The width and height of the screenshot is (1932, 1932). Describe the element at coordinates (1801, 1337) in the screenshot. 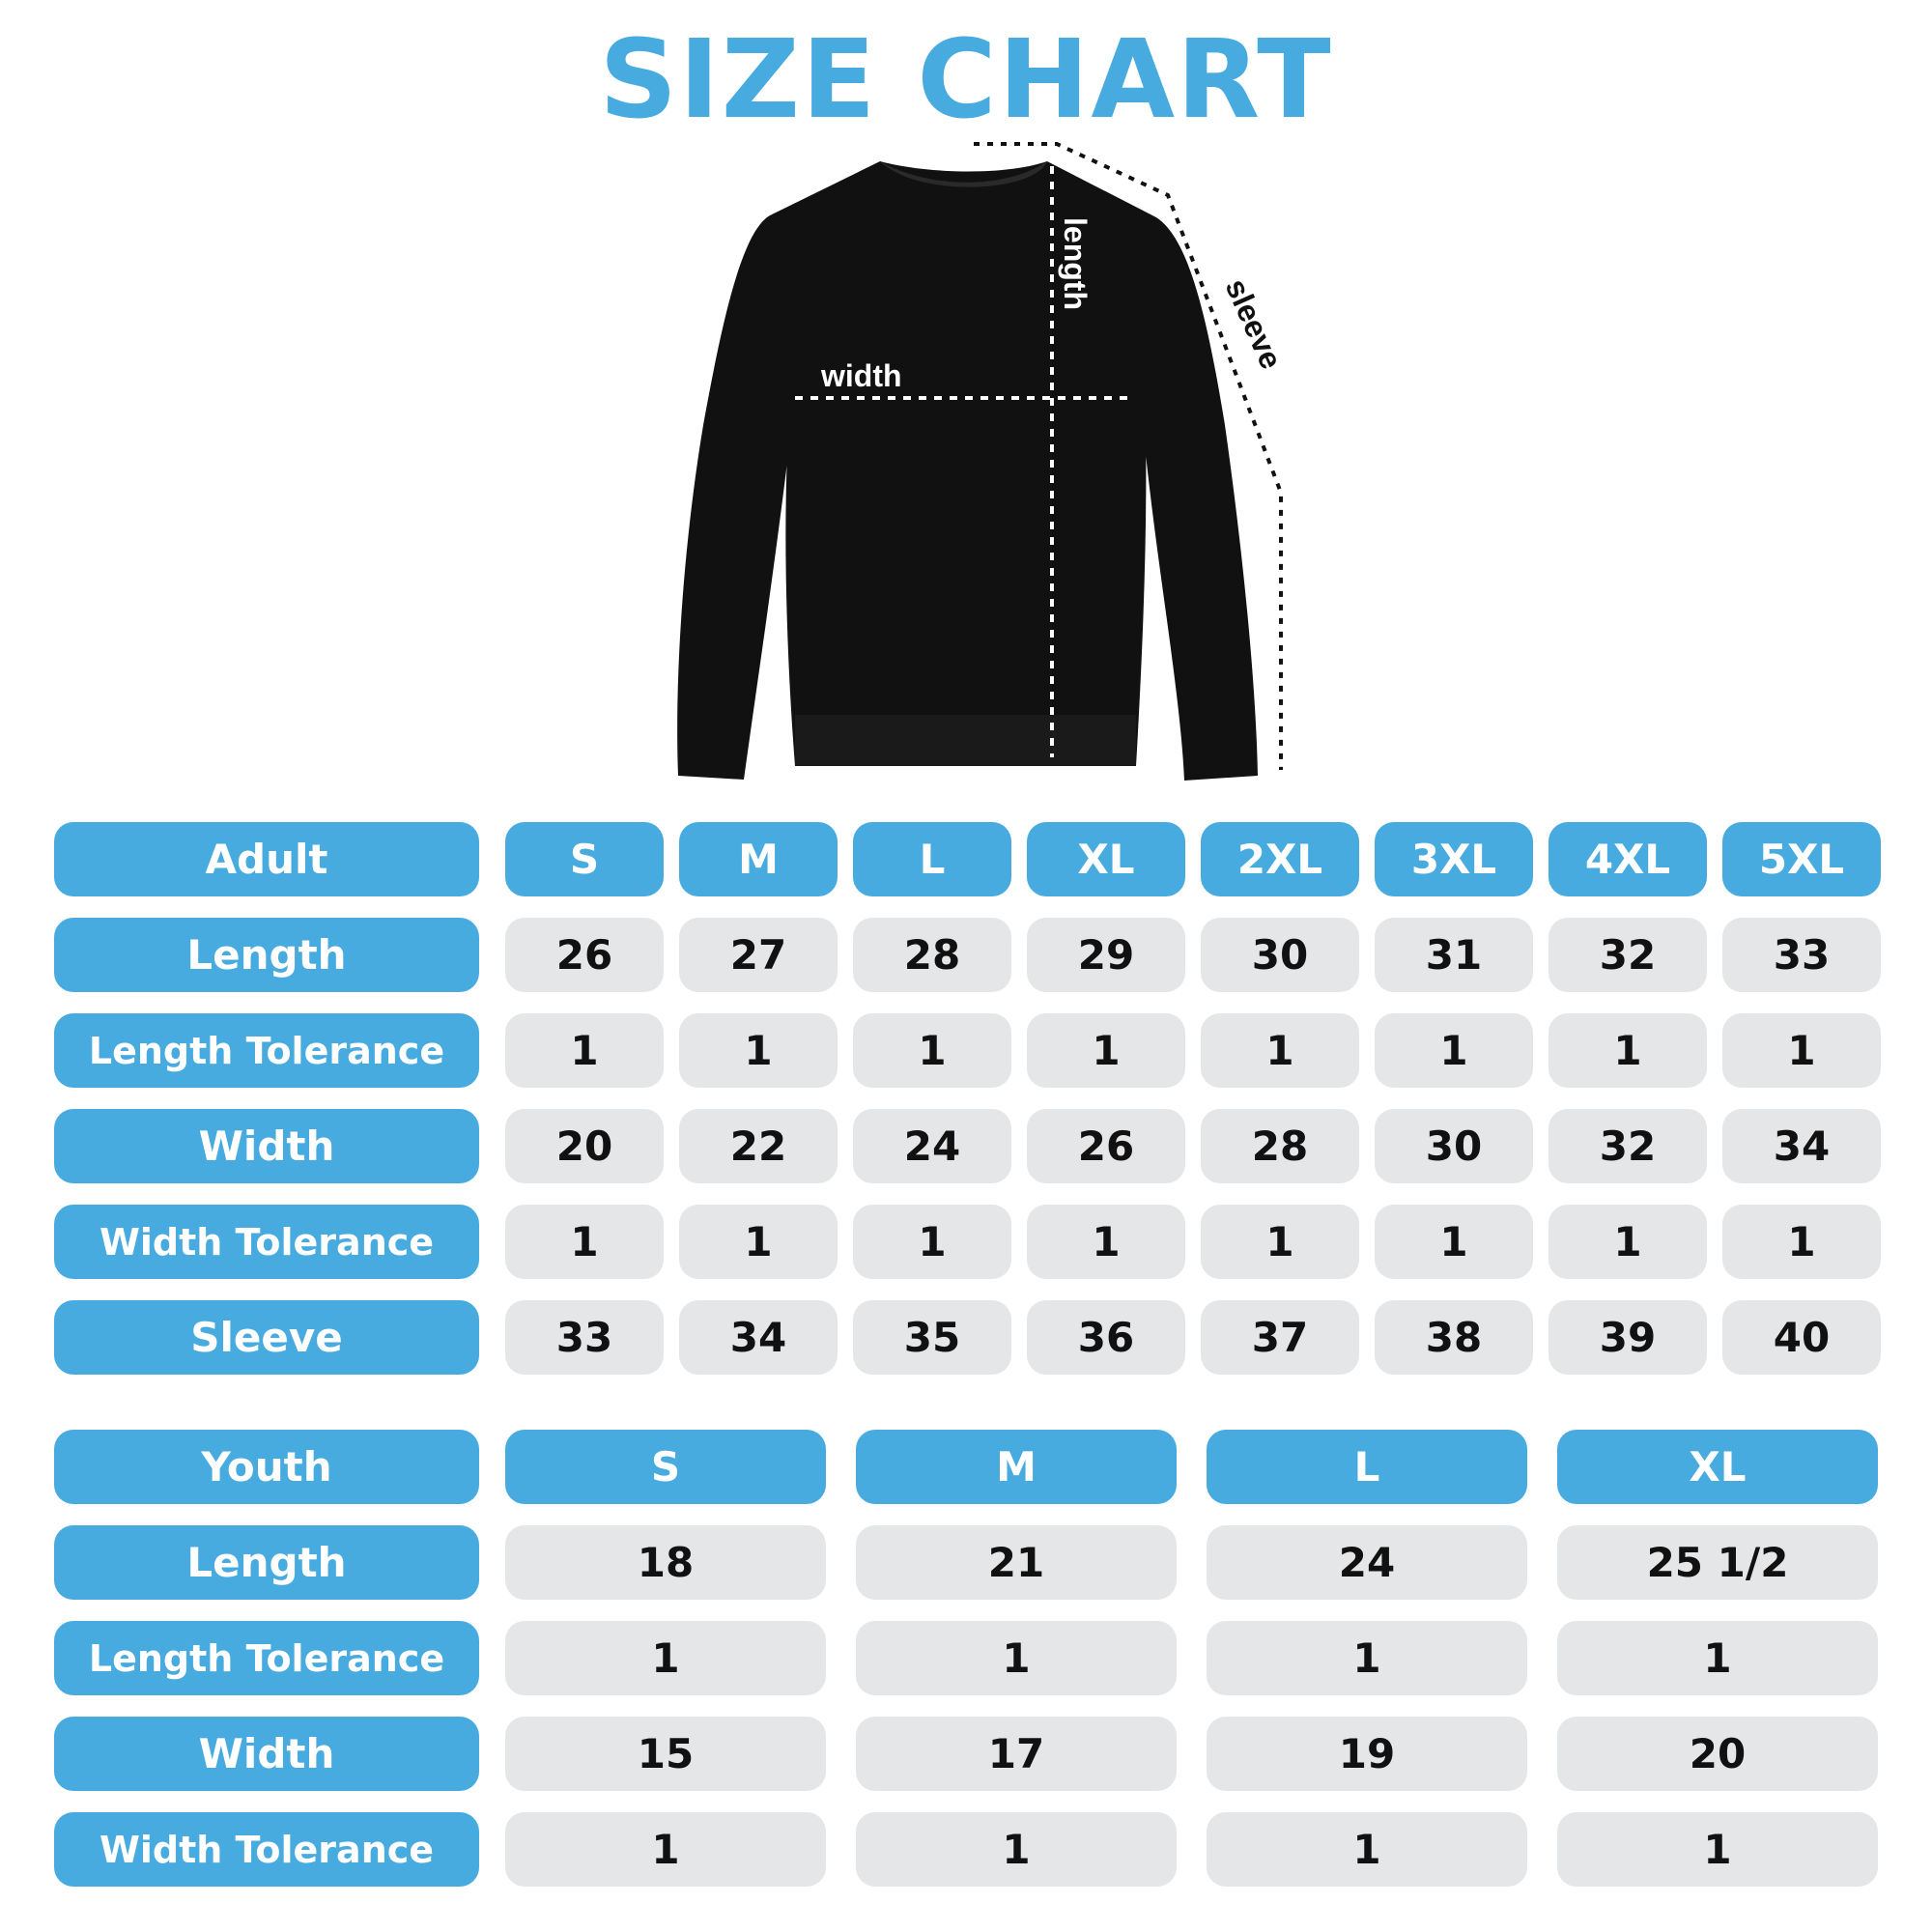

I see `adult-value-cell: 40` at that location.